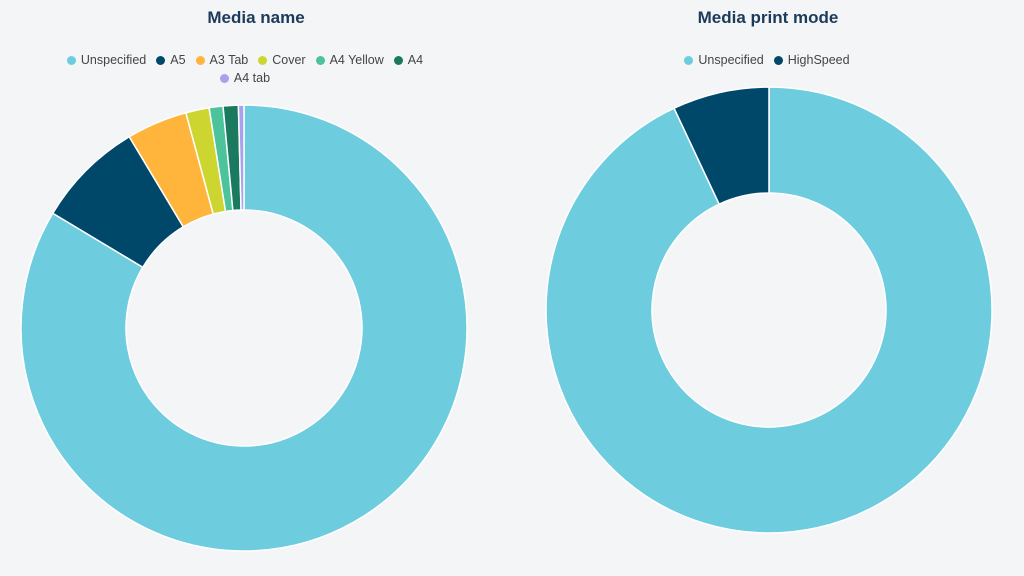 This screenshot has height=576, width=1024. What do you see at coordinates (289, 60) in the screenshot?
I see `legend-label: Cover` at bounding box center [289, 60].